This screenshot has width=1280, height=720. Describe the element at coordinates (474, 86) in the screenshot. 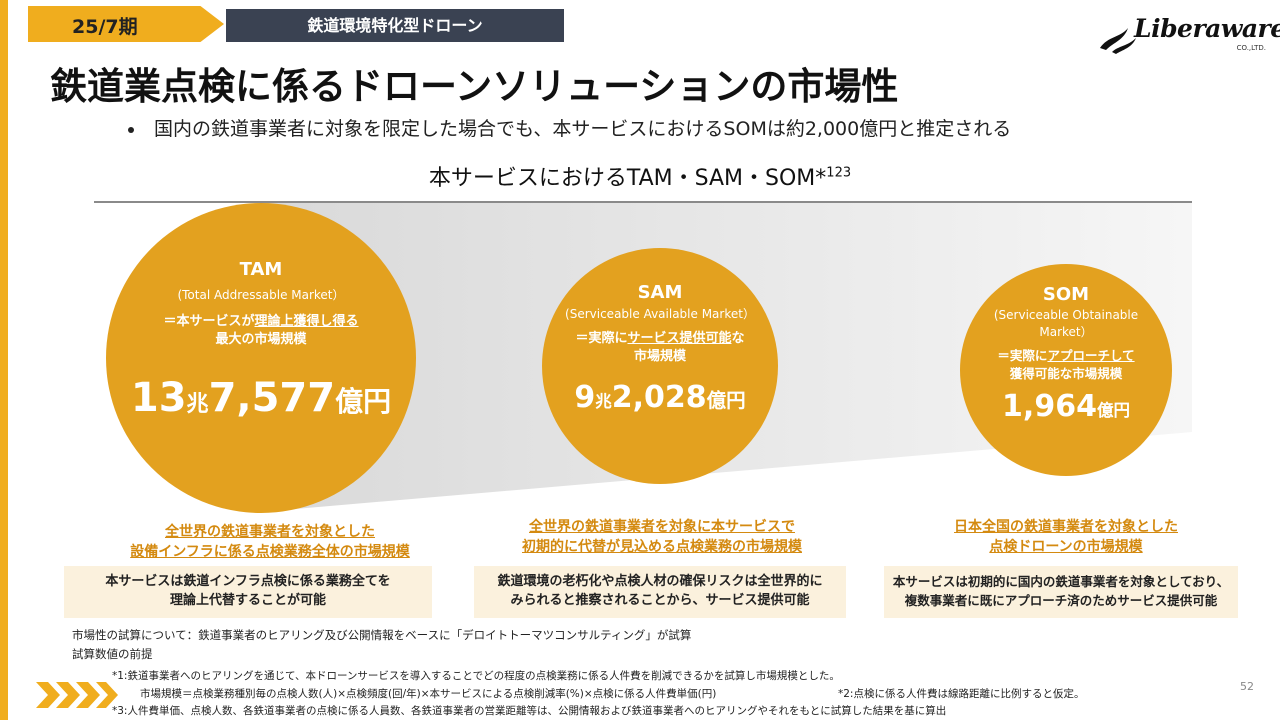

I see `page-title: 鉄道業点検に係るドローンソリューションの市場性` at that location.